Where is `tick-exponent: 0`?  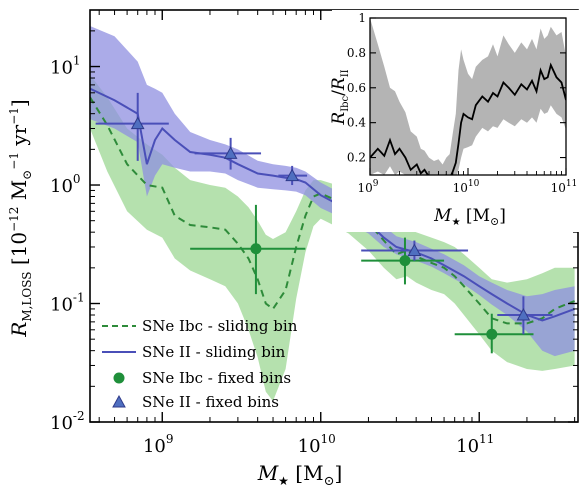
tick-exponent: 0 is located at coordinates (77, 179).